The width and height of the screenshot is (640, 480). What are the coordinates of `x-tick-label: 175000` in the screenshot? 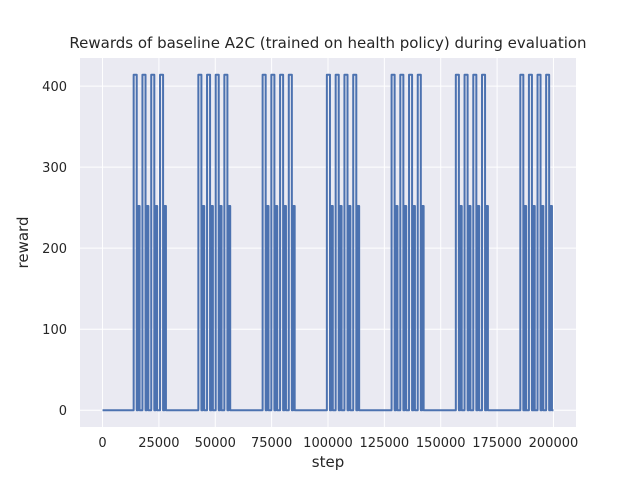 It's located at (497, 443).